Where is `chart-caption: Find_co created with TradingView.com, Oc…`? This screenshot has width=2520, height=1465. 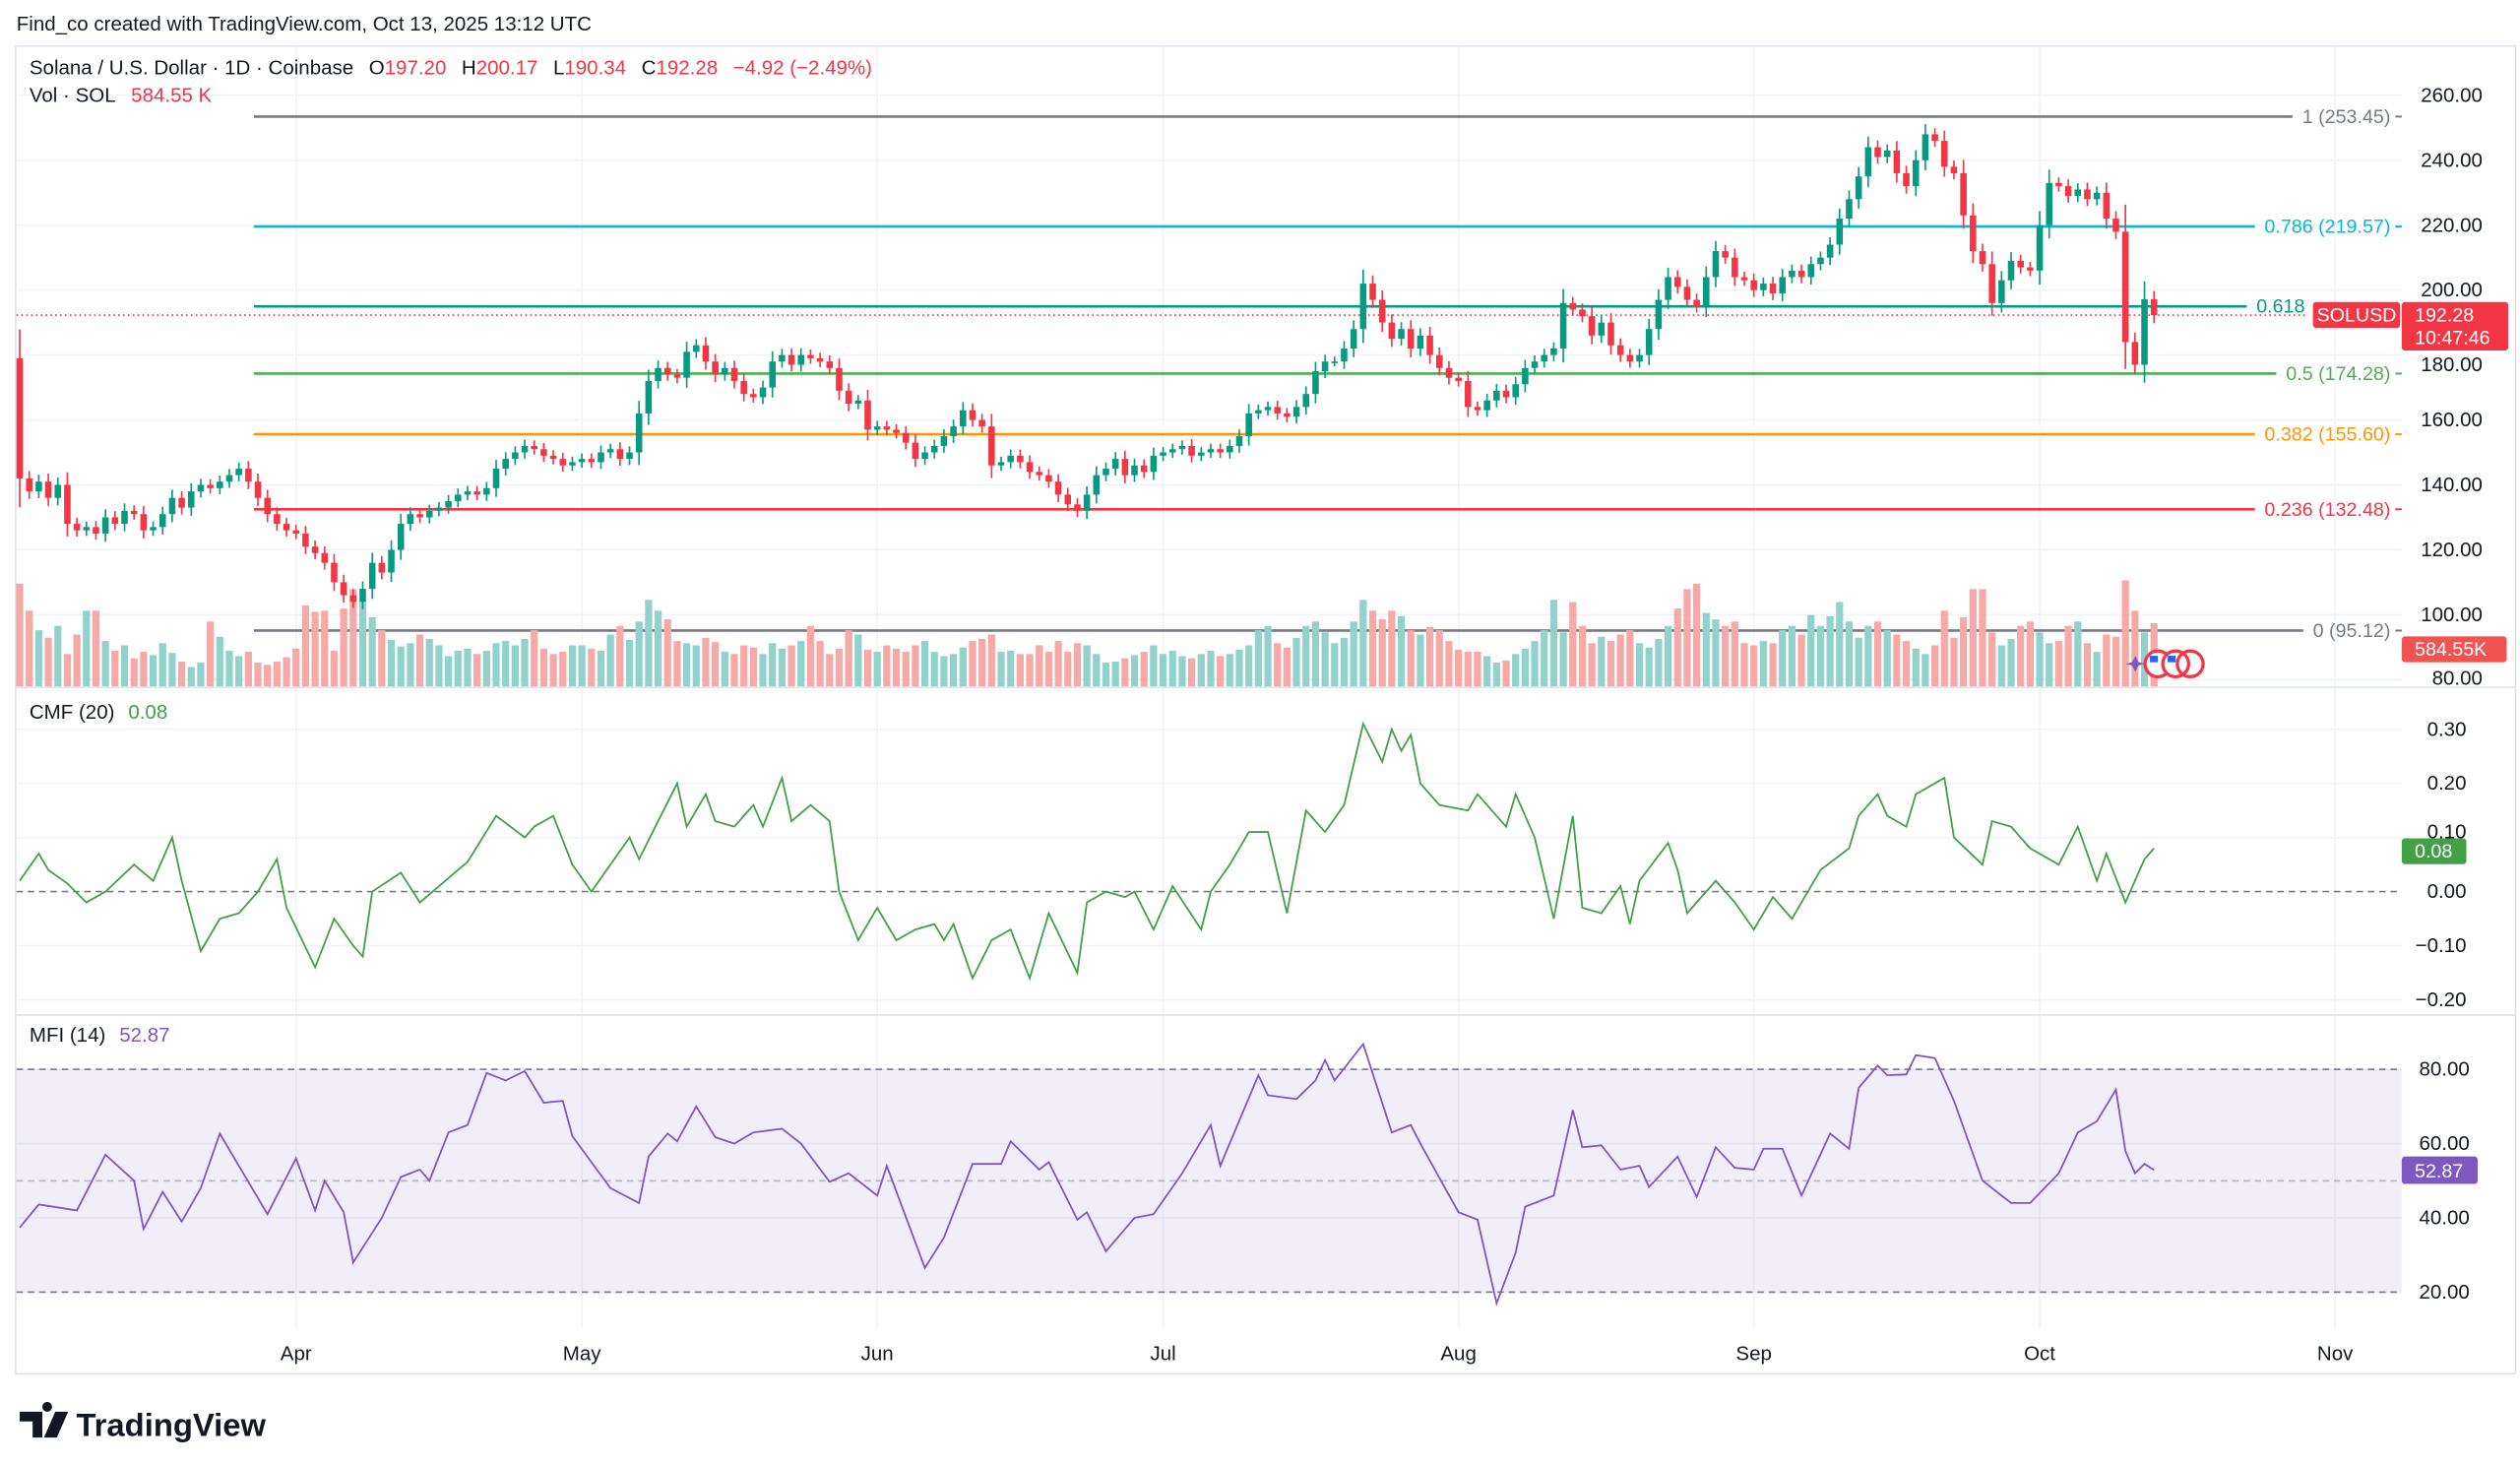
chart-caption: Find_co created with TradingView.com, Oc… is located at coordinates (304, 24).